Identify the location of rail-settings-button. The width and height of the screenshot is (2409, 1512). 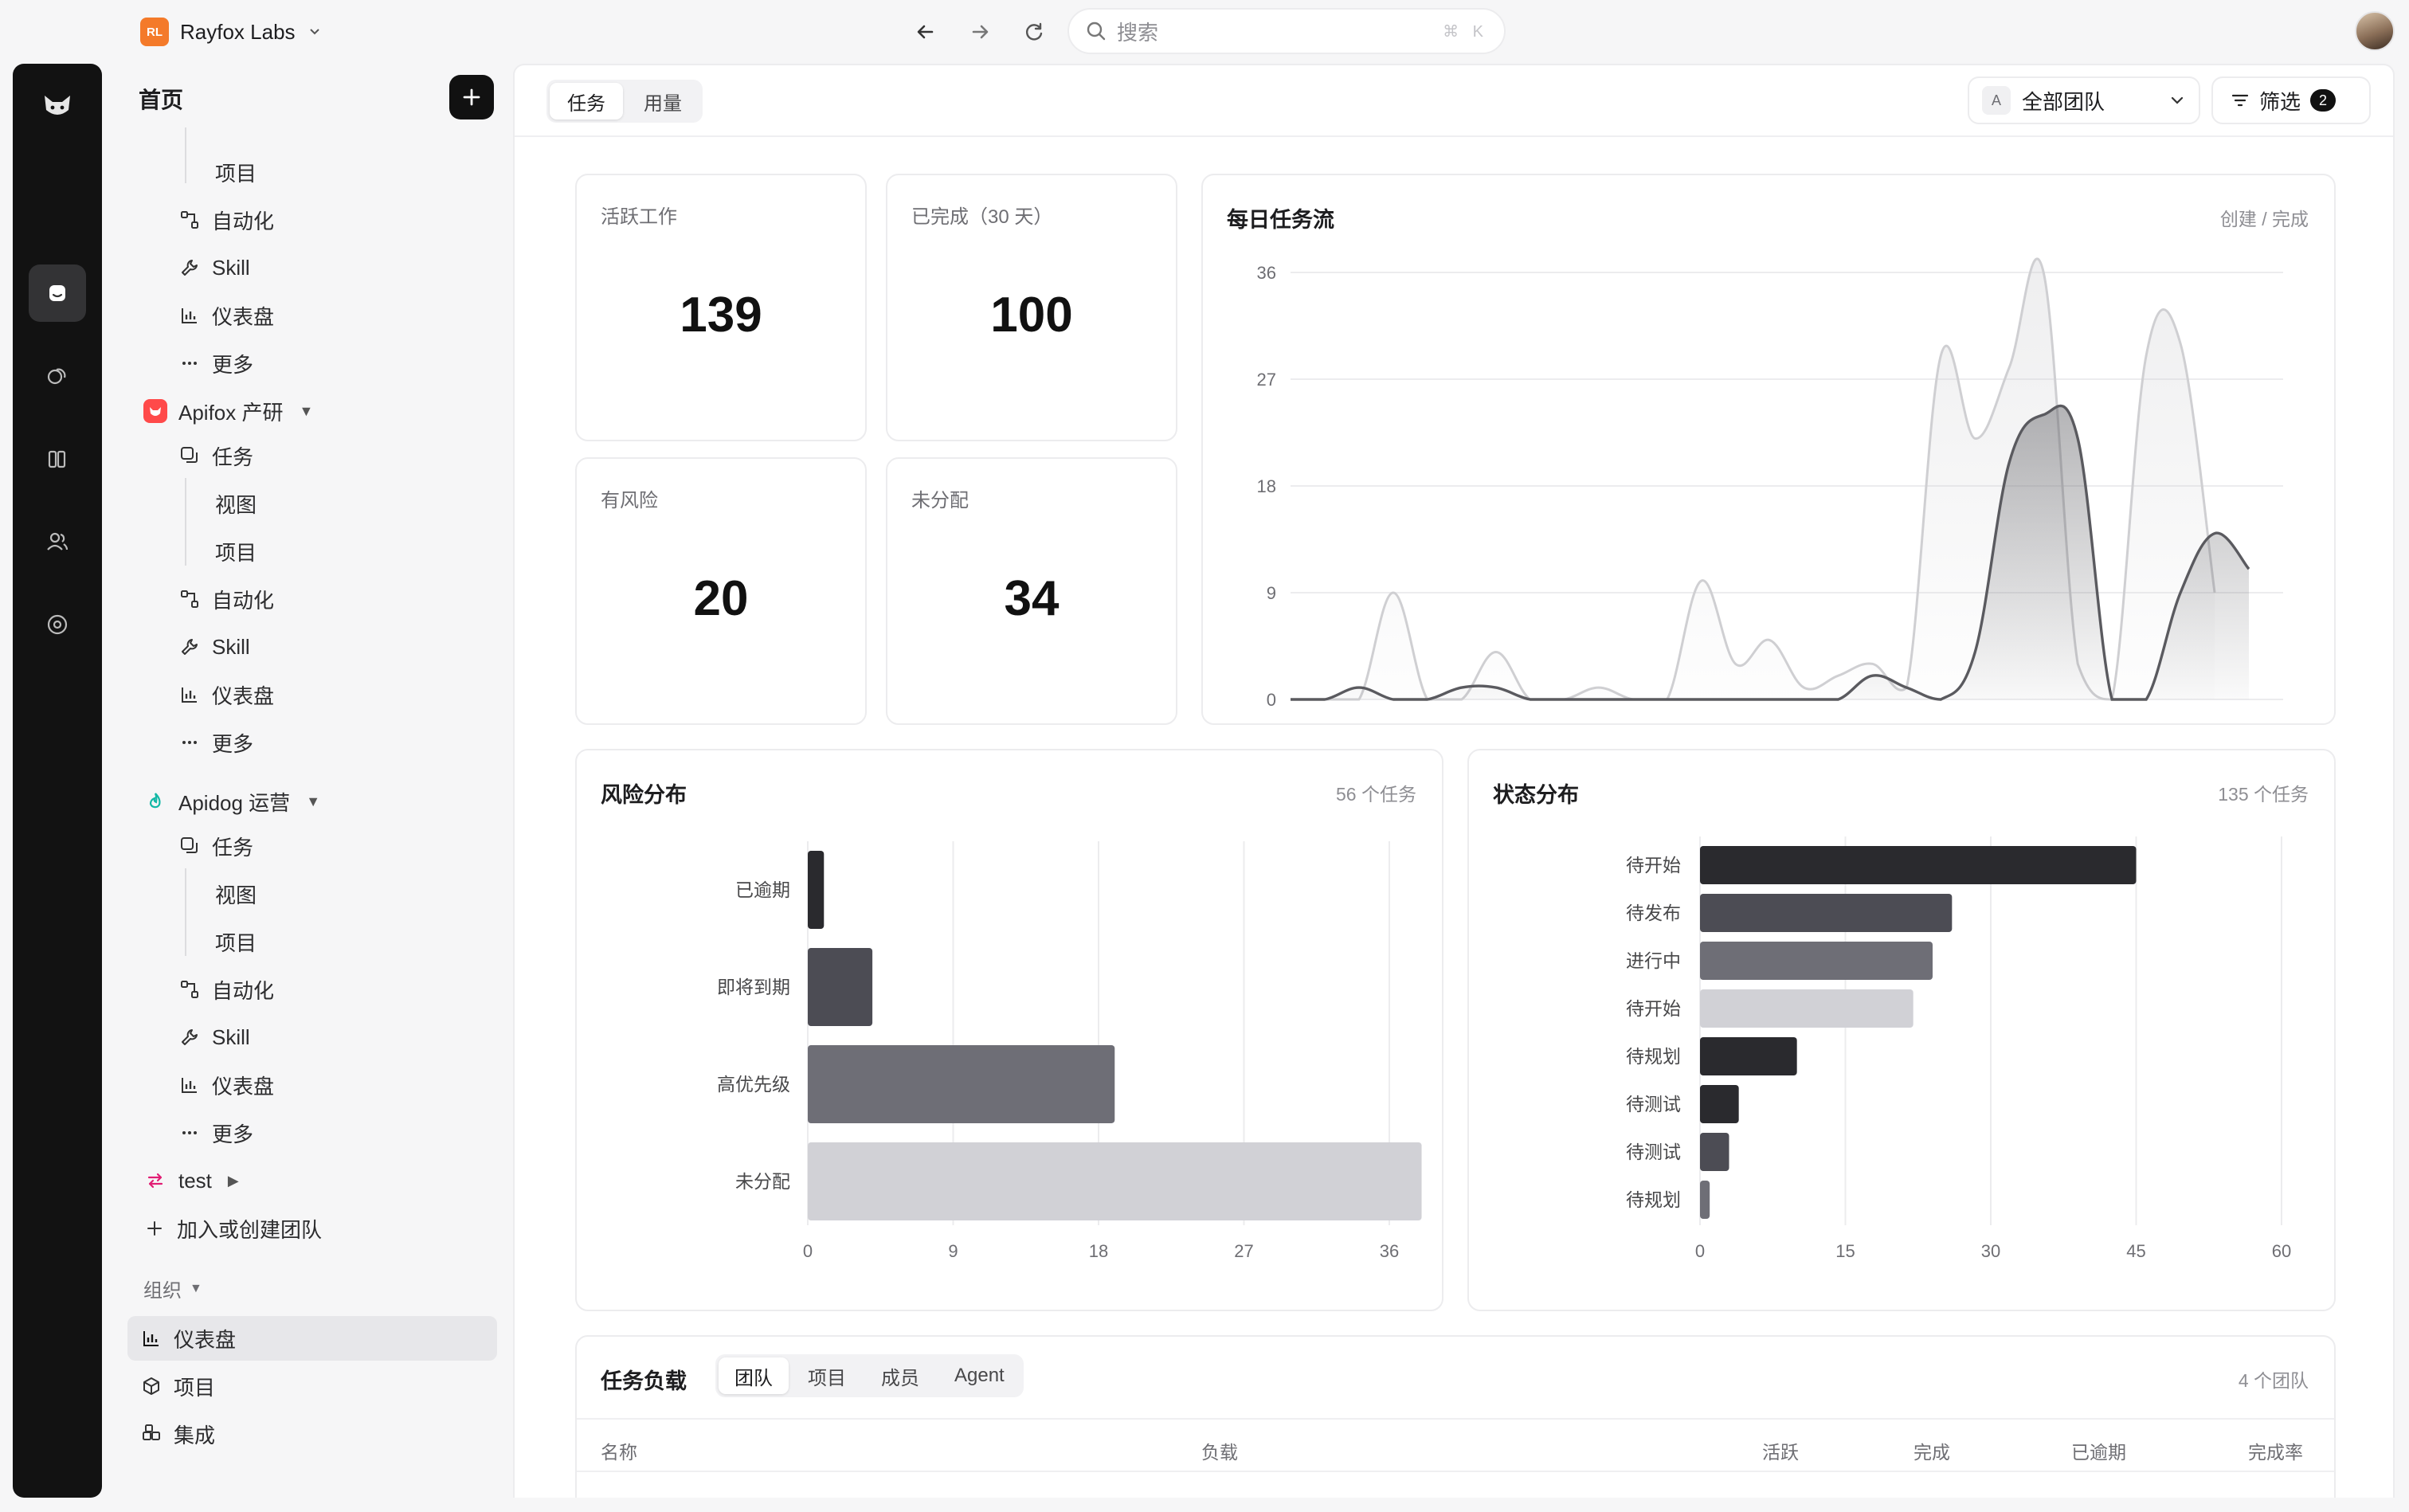
(57, 624).